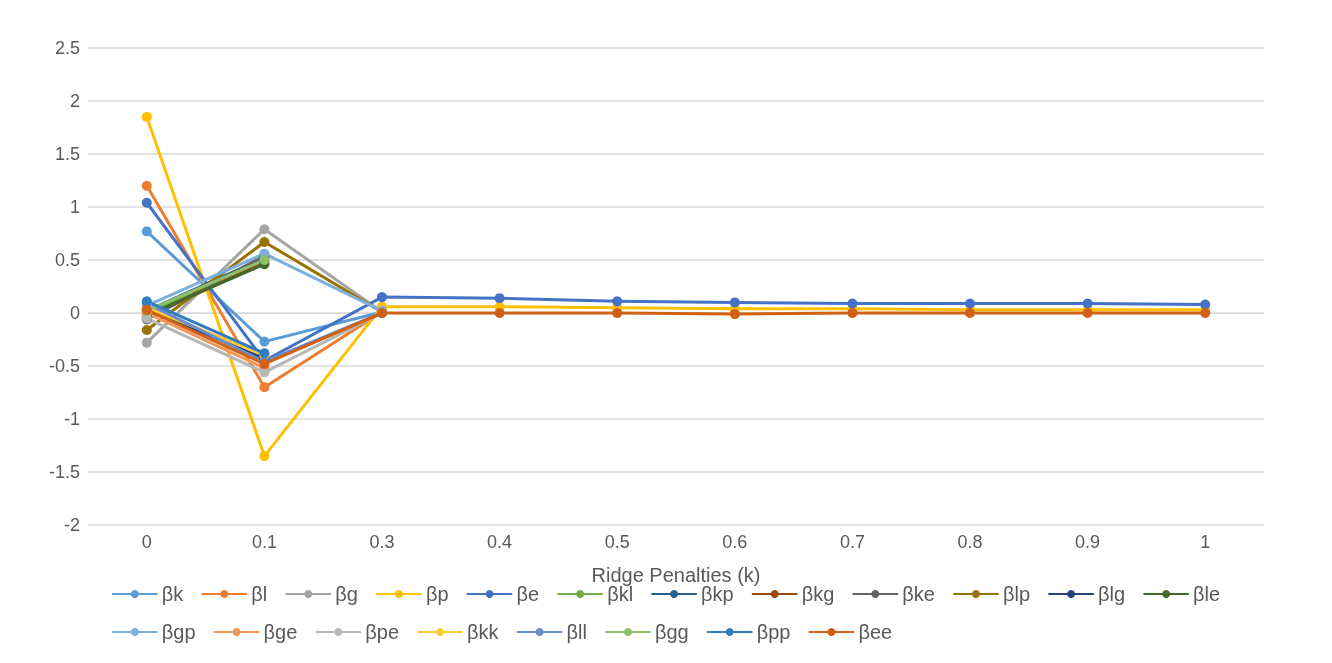 This screenshot has height=663, width=1332. What do you see at coordinates (264, 542) in the screenshot?
I see `x-tick-label: 0.1` at bounding box center [264, 542].